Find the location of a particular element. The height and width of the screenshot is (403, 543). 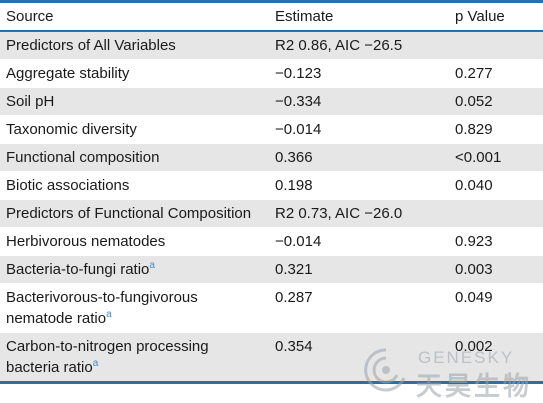

cell-source: Bacteria-to-fungi ratioa is located at coordinates (134, 270).